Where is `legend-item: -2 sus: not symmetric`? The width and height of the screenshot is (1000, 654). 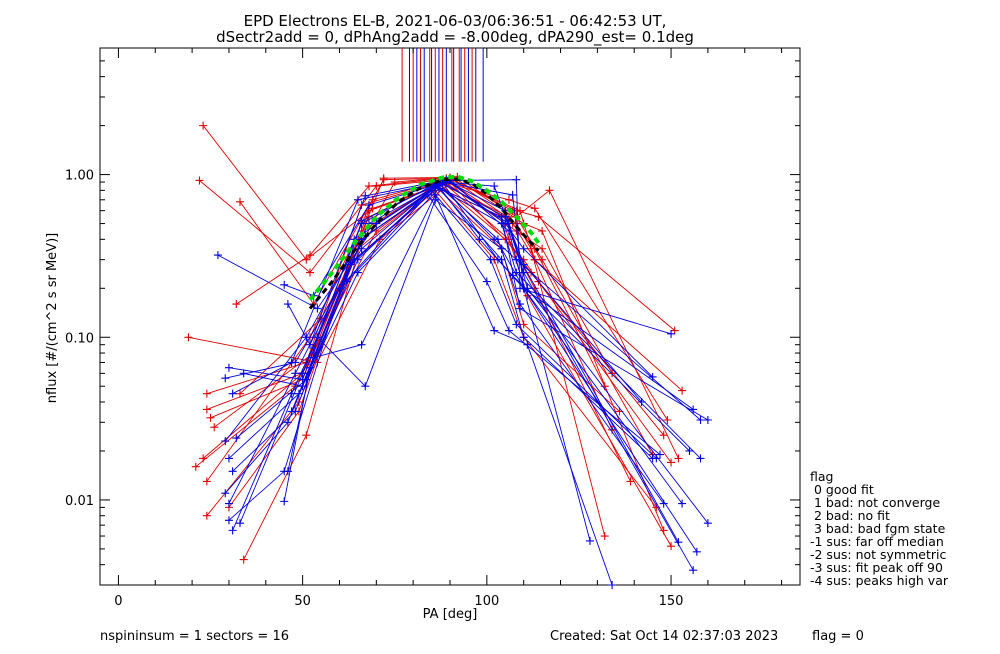
legend-item: -2 sus: not symmetric is located at coordinates (878, 554).